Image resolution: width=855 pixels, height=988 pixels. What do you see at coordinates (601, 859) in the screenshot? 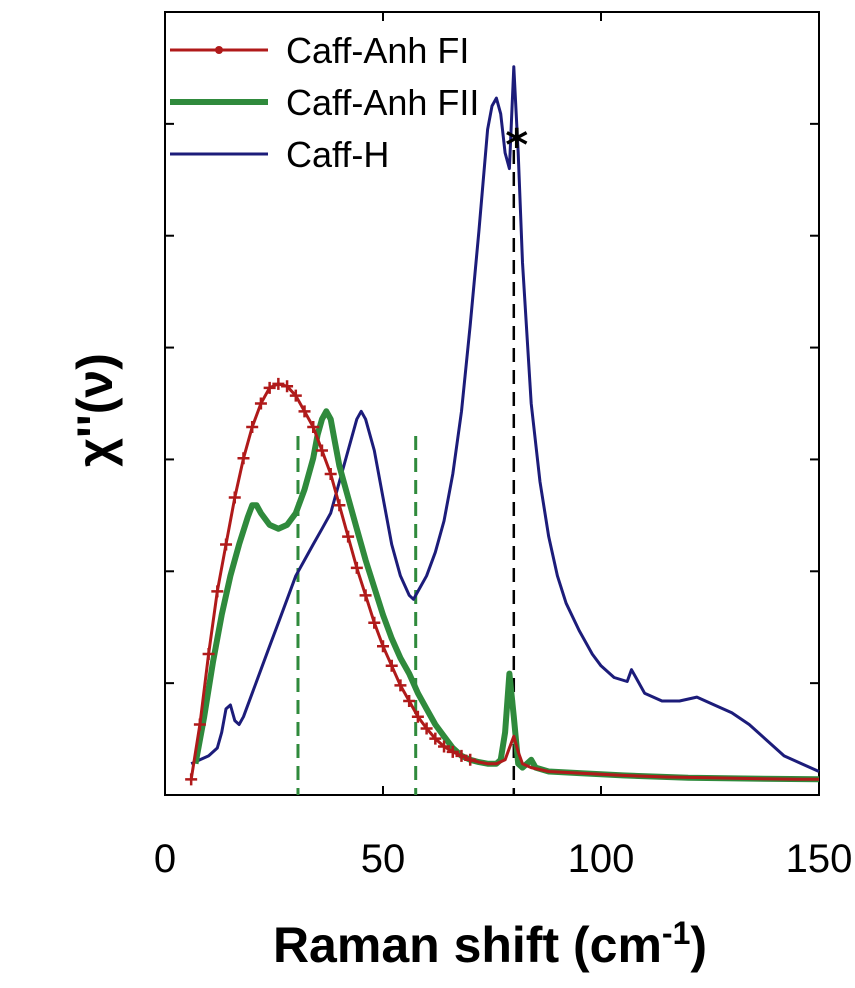
I see `x-tick-label: 100` at bounding box center [601, 859].